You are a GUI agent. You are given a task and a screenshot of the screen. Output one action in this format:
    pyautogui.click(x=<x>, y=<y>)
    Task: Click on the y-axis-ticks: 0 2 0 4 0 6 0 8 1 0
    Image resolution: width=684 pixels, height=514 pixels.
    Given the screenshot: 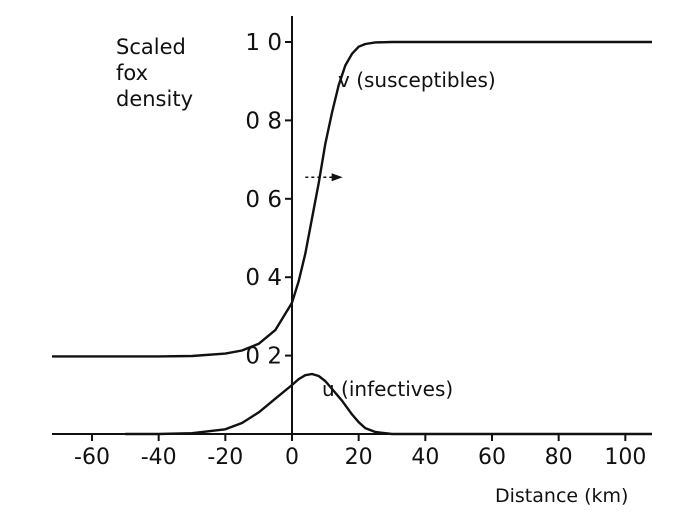 What is the action you would take?
    pyautogui.click(x=268, y=200)
    